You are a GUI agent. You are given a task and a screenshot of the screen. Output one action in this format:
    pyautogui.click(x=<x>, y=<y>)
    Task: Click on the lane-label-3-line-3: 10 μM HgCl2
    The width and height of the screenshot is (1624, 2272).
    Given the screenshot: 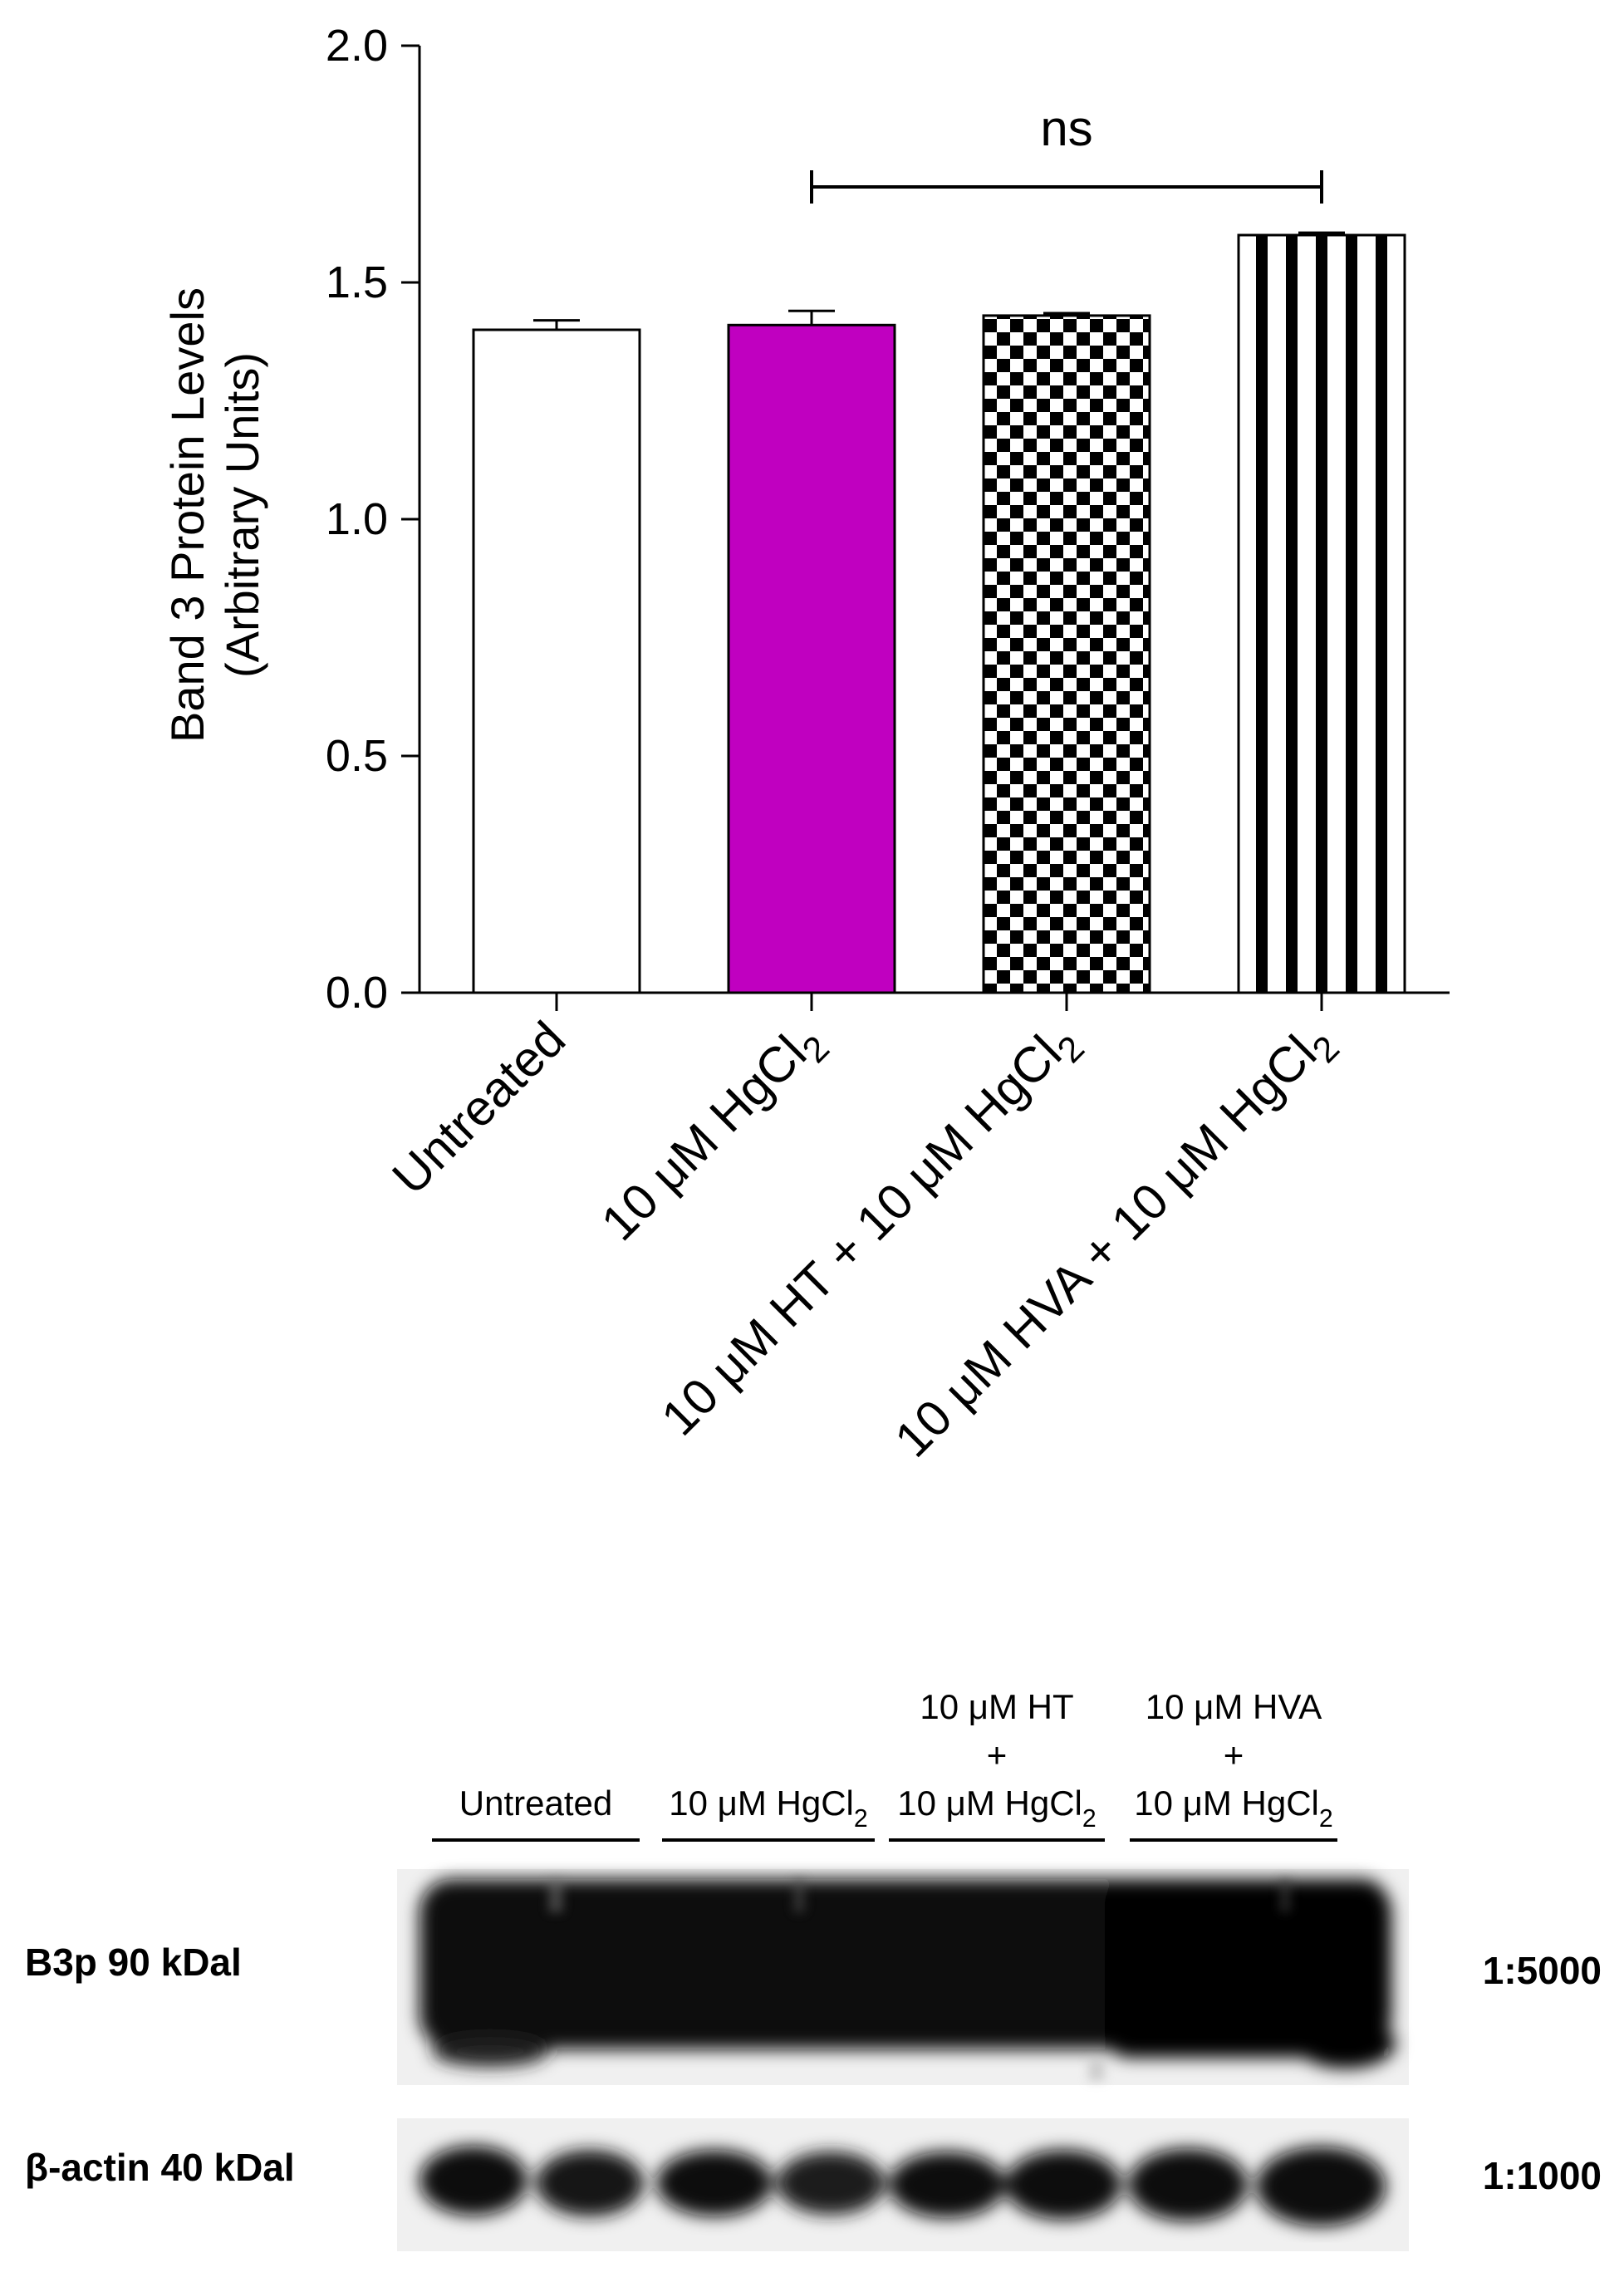 What is the action you would take?
    pyautogui.click(x=996, y=1808)
    